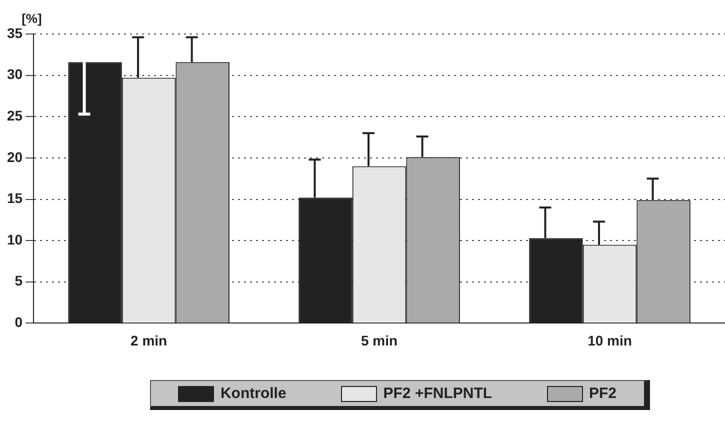  Describe the element at coordinates (14, 198) in the screenshot. I see `y-tick-label: 15` at that location.